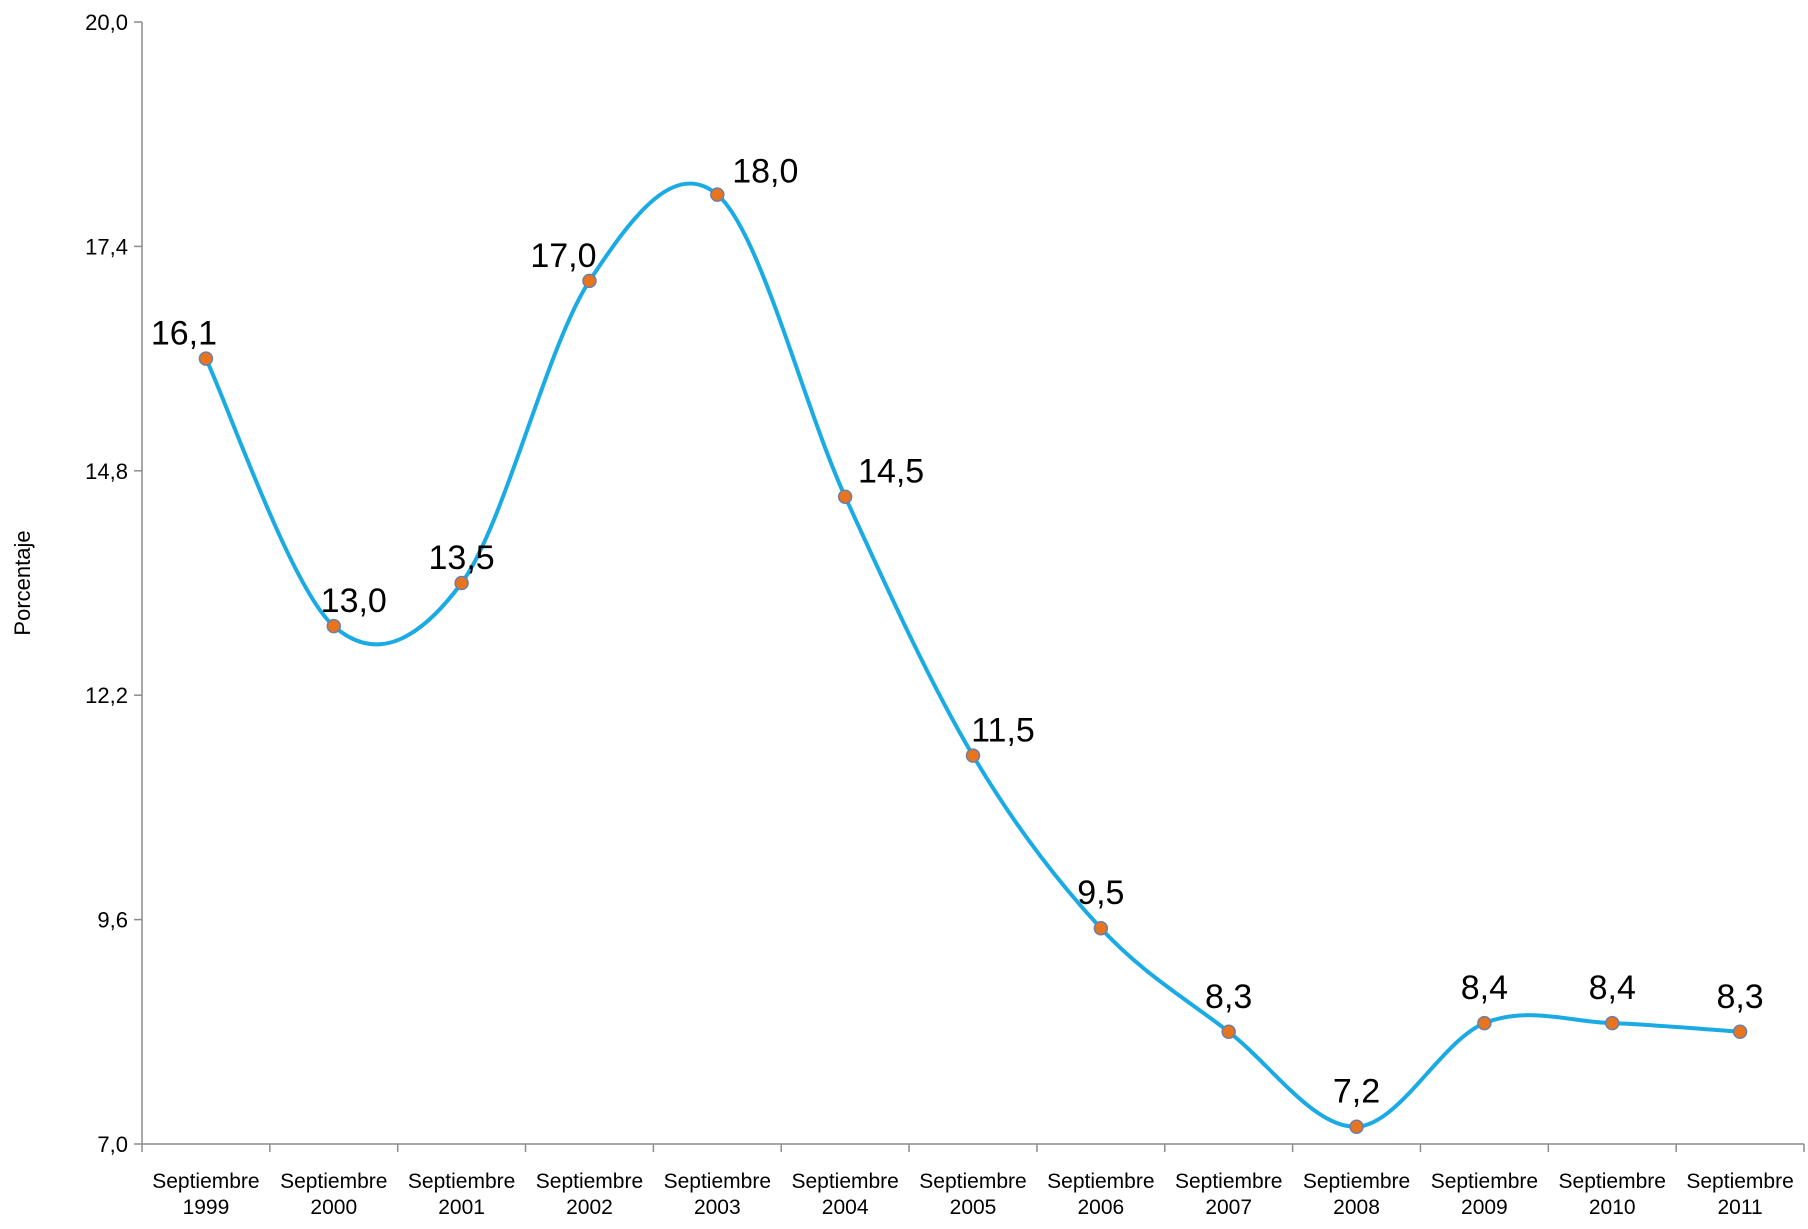 Image resolution: width=1808 pixels, height=1229 pixels. I want to click on x-tick-label: Septiembre 2008, so click(1356, 1194).